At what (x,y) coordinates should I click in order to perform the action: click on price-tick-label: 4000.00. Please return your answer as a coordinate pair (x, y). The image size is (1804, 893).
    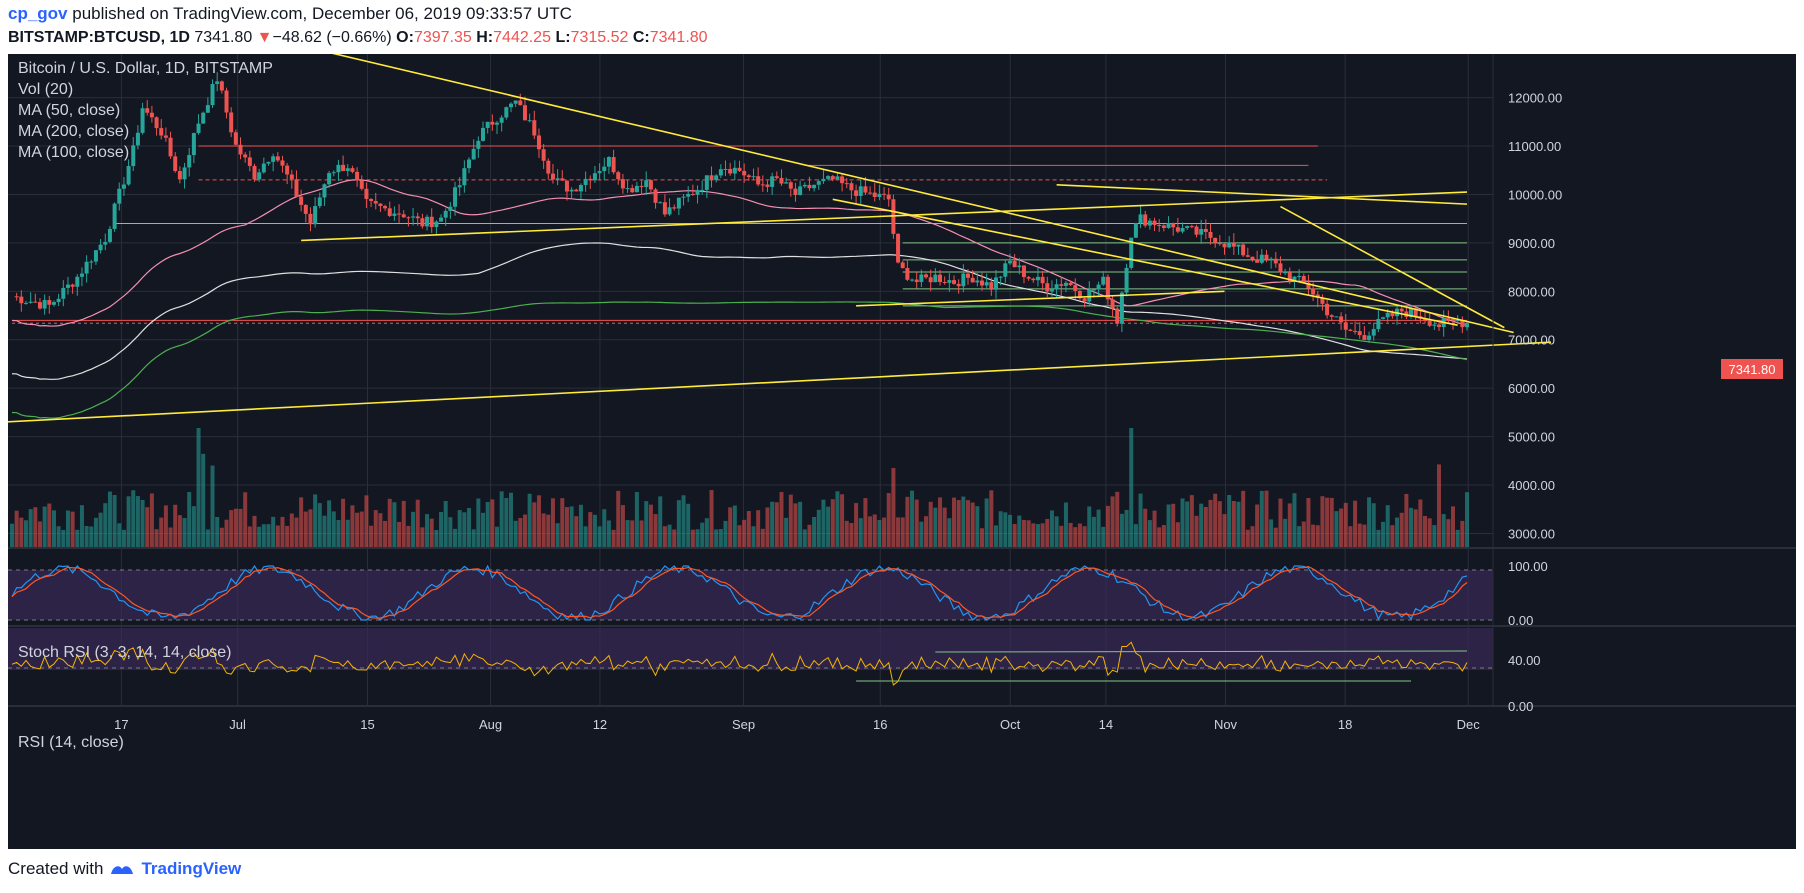
    Looking at the image, I should click on (1531, 485).